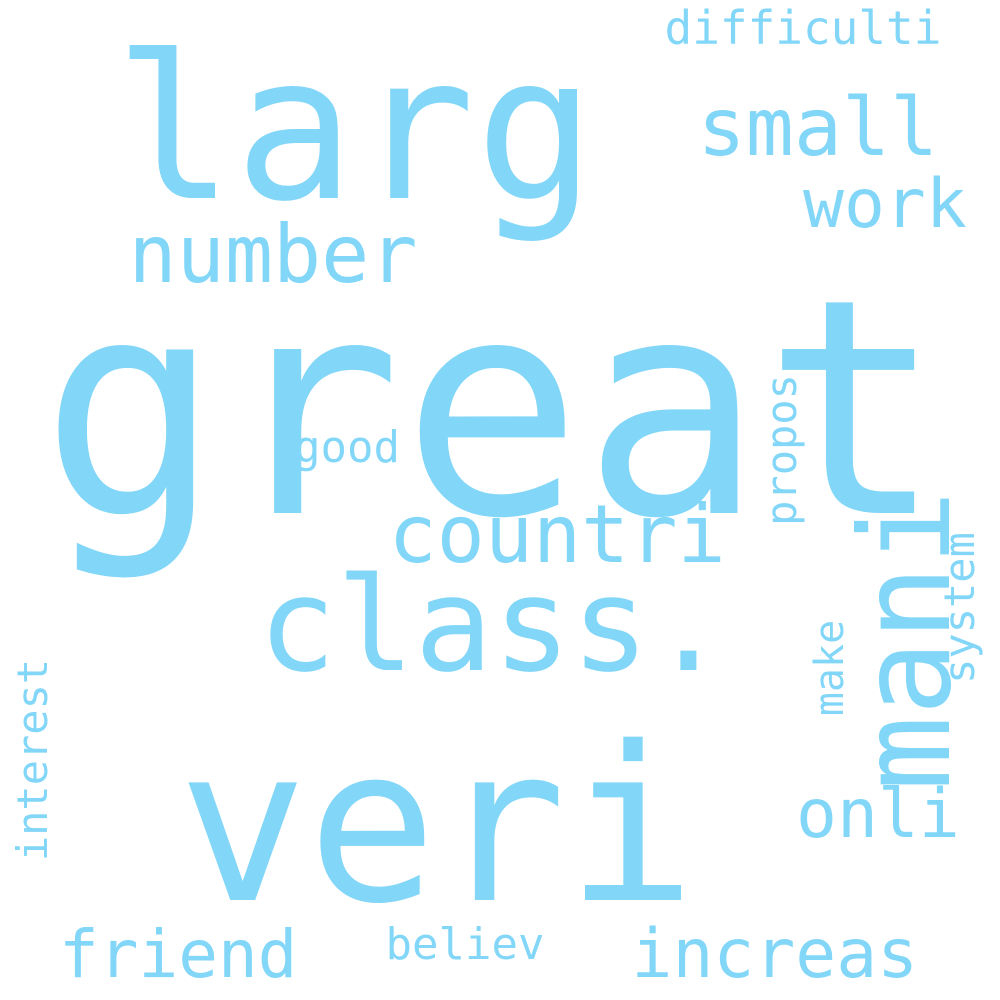  Describe the element at coordinates (465, 944) in the screenshot. I see `word-believ: believ` at that location.